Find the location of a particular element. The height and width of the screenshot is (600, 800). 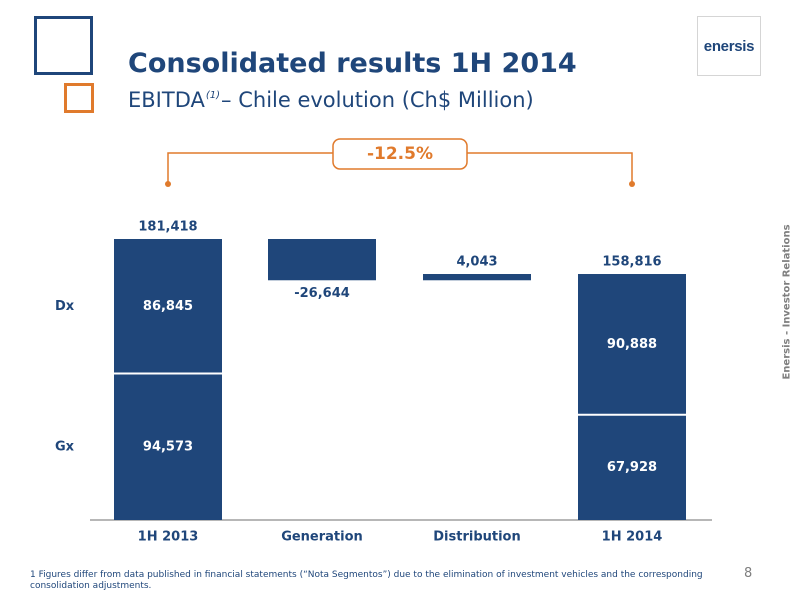

subtitle-footnote-ref: (1) is located at coordinates (213, 95).